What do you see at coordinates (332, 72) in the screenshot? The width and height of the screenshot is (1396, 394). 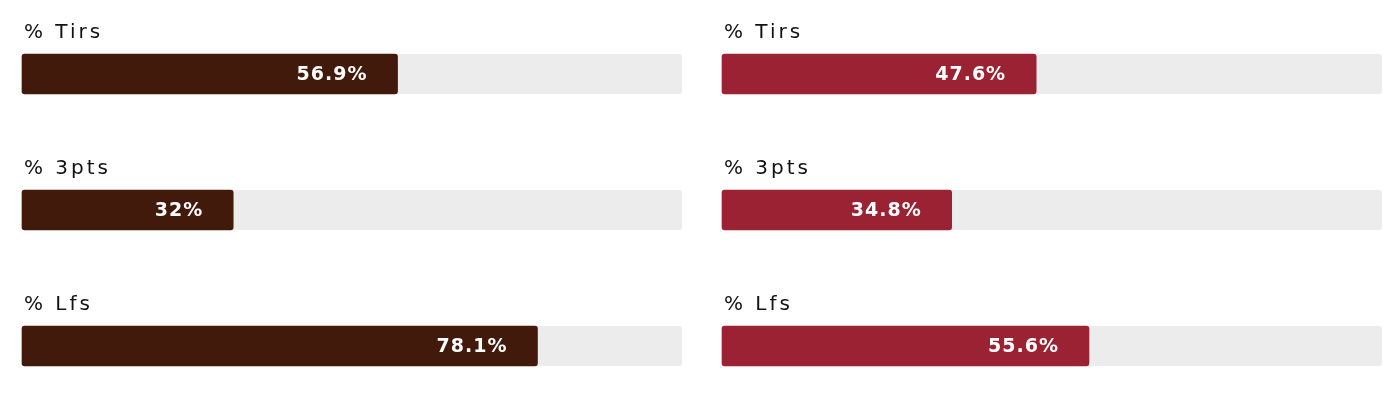 I see `data-label: 56.9%` at bounding box center [332, 72].